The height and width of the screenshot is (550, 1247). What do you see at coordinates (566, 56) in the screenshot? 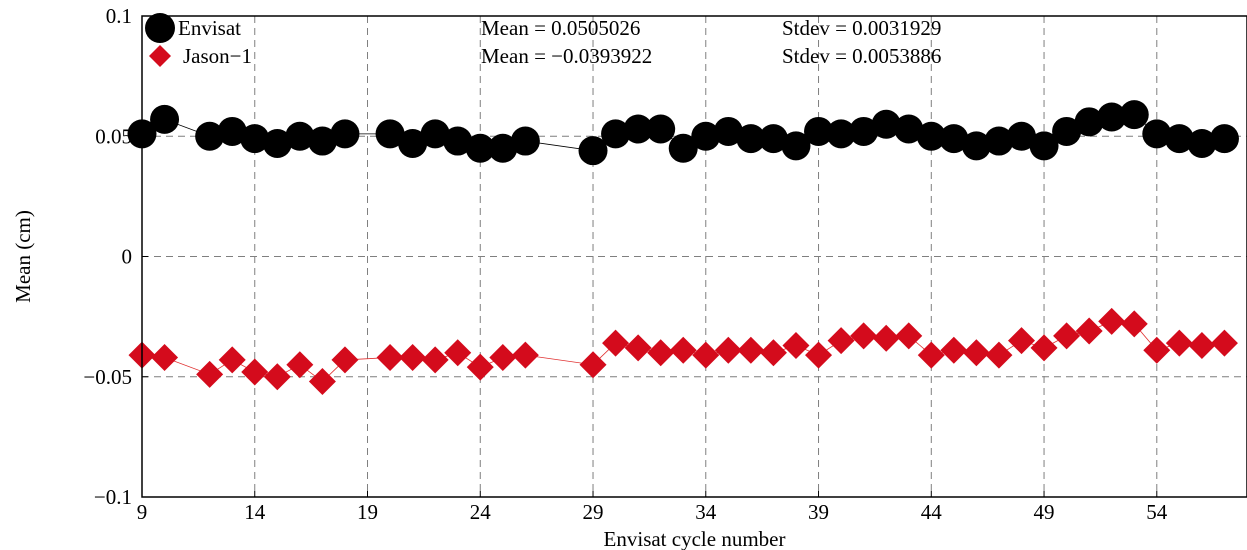
I see `legend-mean-text: Mean = −0.0393922` at bounding box center [566, 56].